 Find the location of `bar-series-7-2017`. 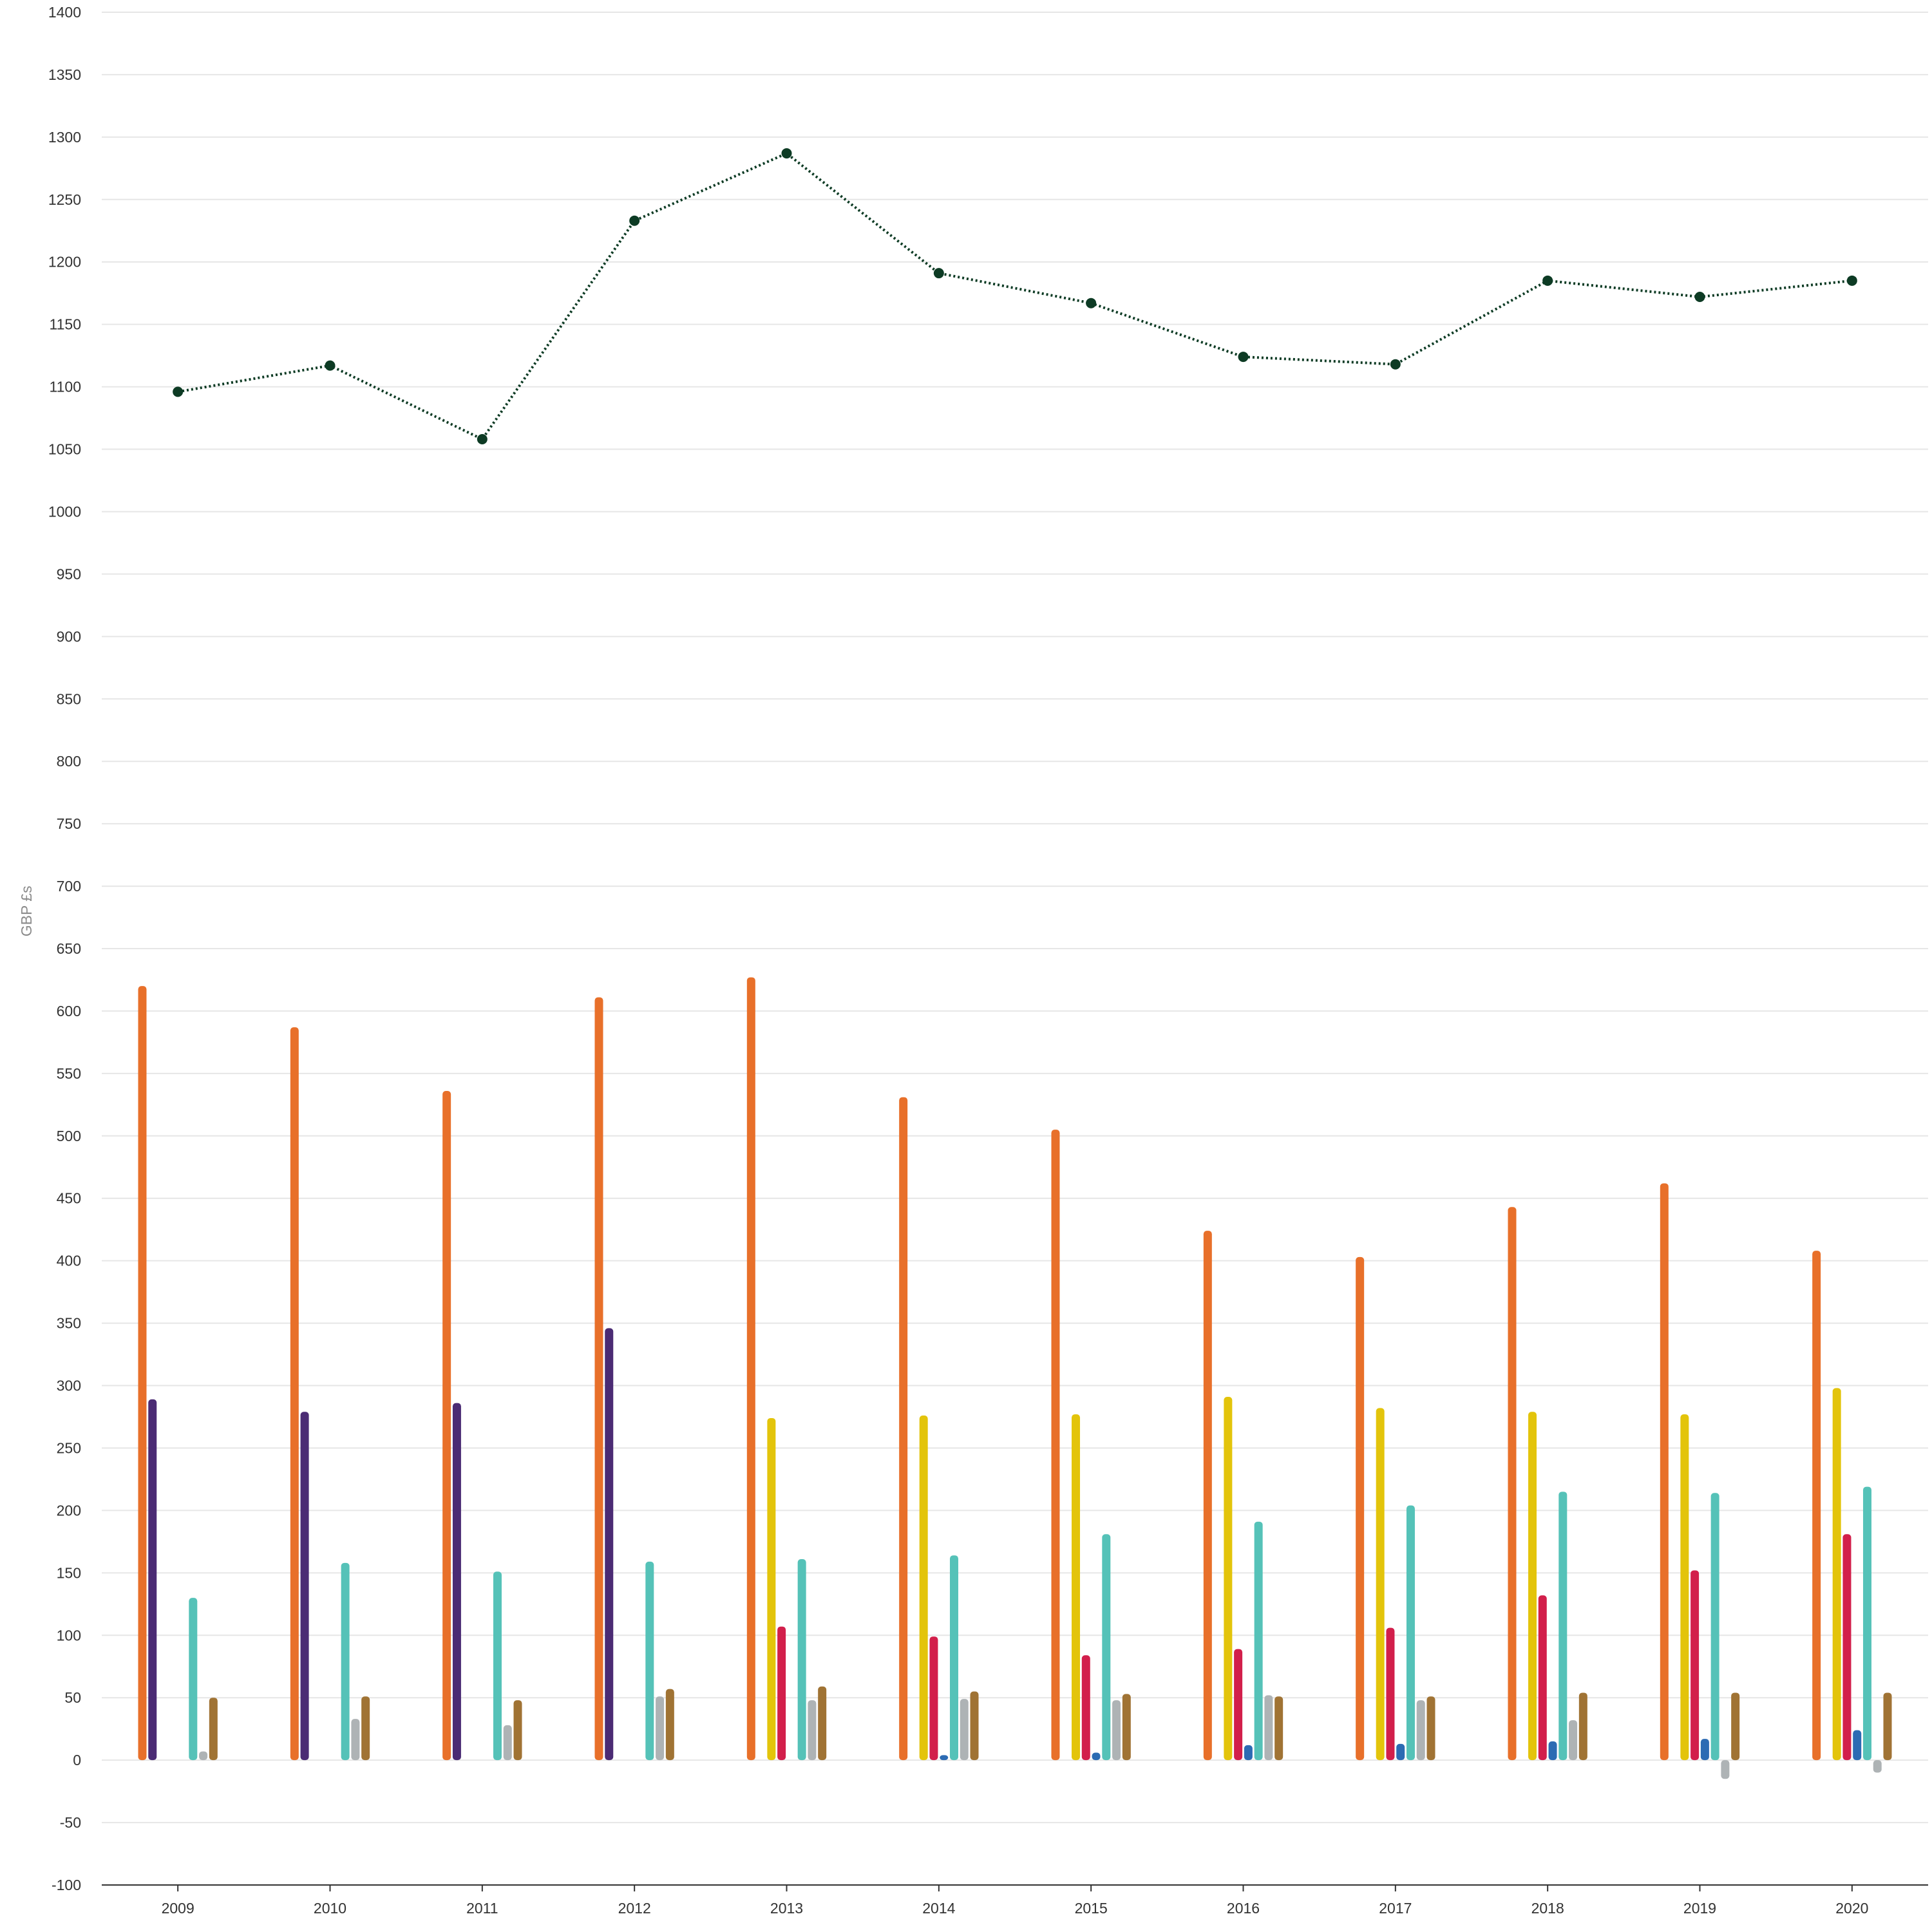

bar-series-7-2017 is located at coordinates (1430, 1729).